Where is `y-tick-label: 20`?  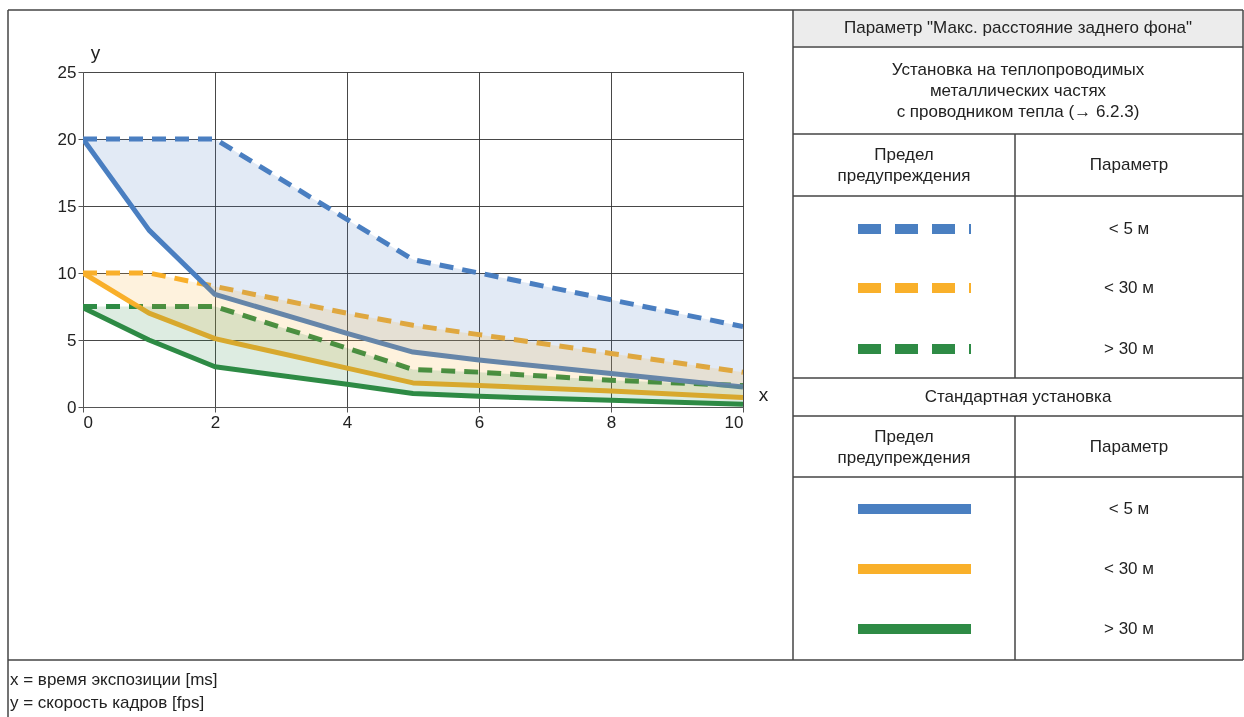 y-tick-label: 20 is located at coordinates (67, 139).